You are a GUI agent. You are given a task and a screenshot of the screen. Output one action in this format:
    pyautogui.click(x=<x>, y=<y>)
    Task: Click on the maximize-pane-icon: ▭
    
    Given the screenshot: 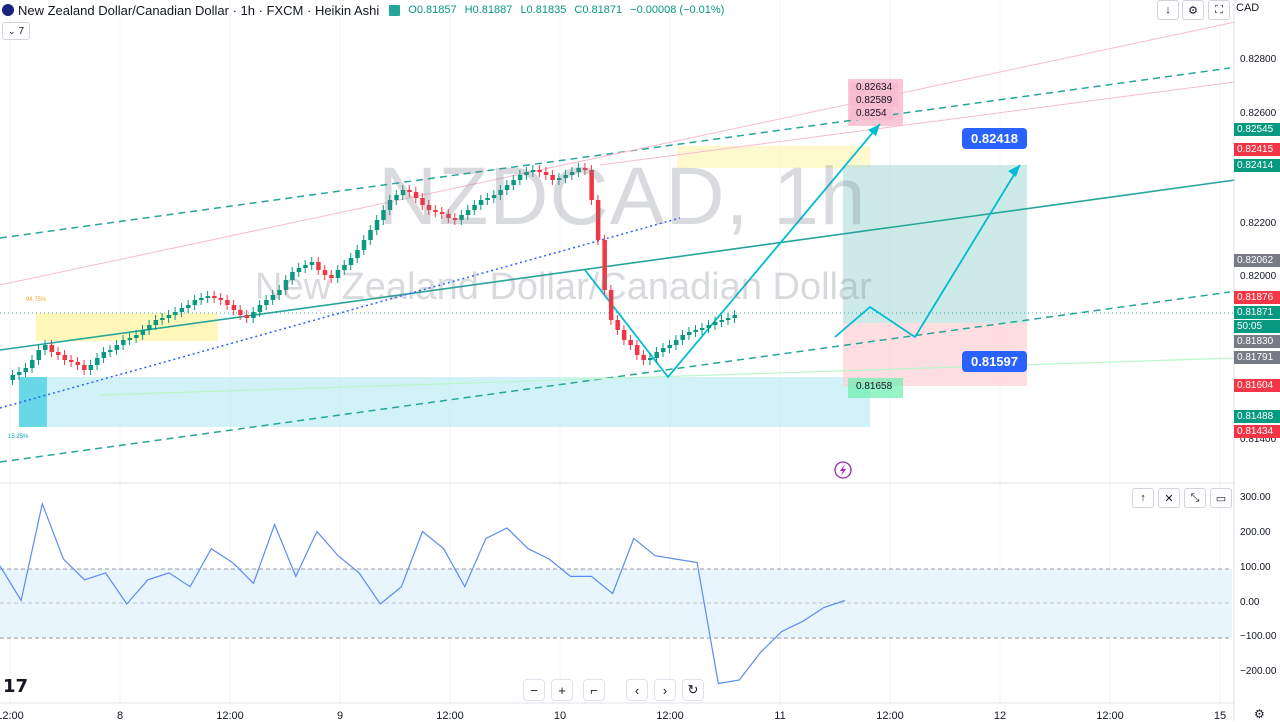 What is the action you would take?
    pyautogui.click(x=1221, y=498)
    